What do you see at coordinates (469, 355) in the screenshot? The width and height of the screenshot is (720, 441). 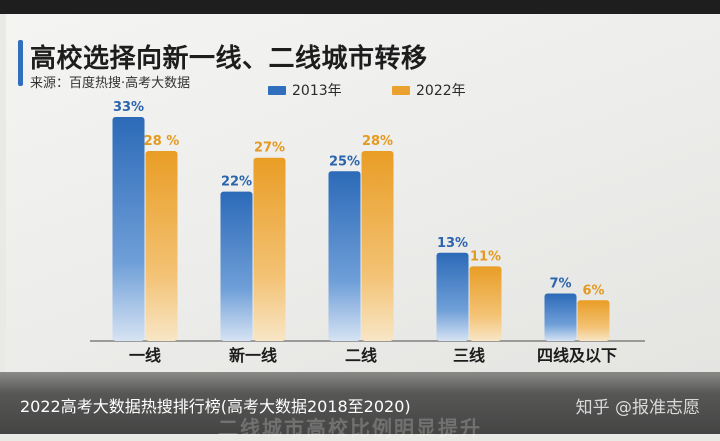 I see `x-tick-label-4: 三线` at bounding box center [469, 355].